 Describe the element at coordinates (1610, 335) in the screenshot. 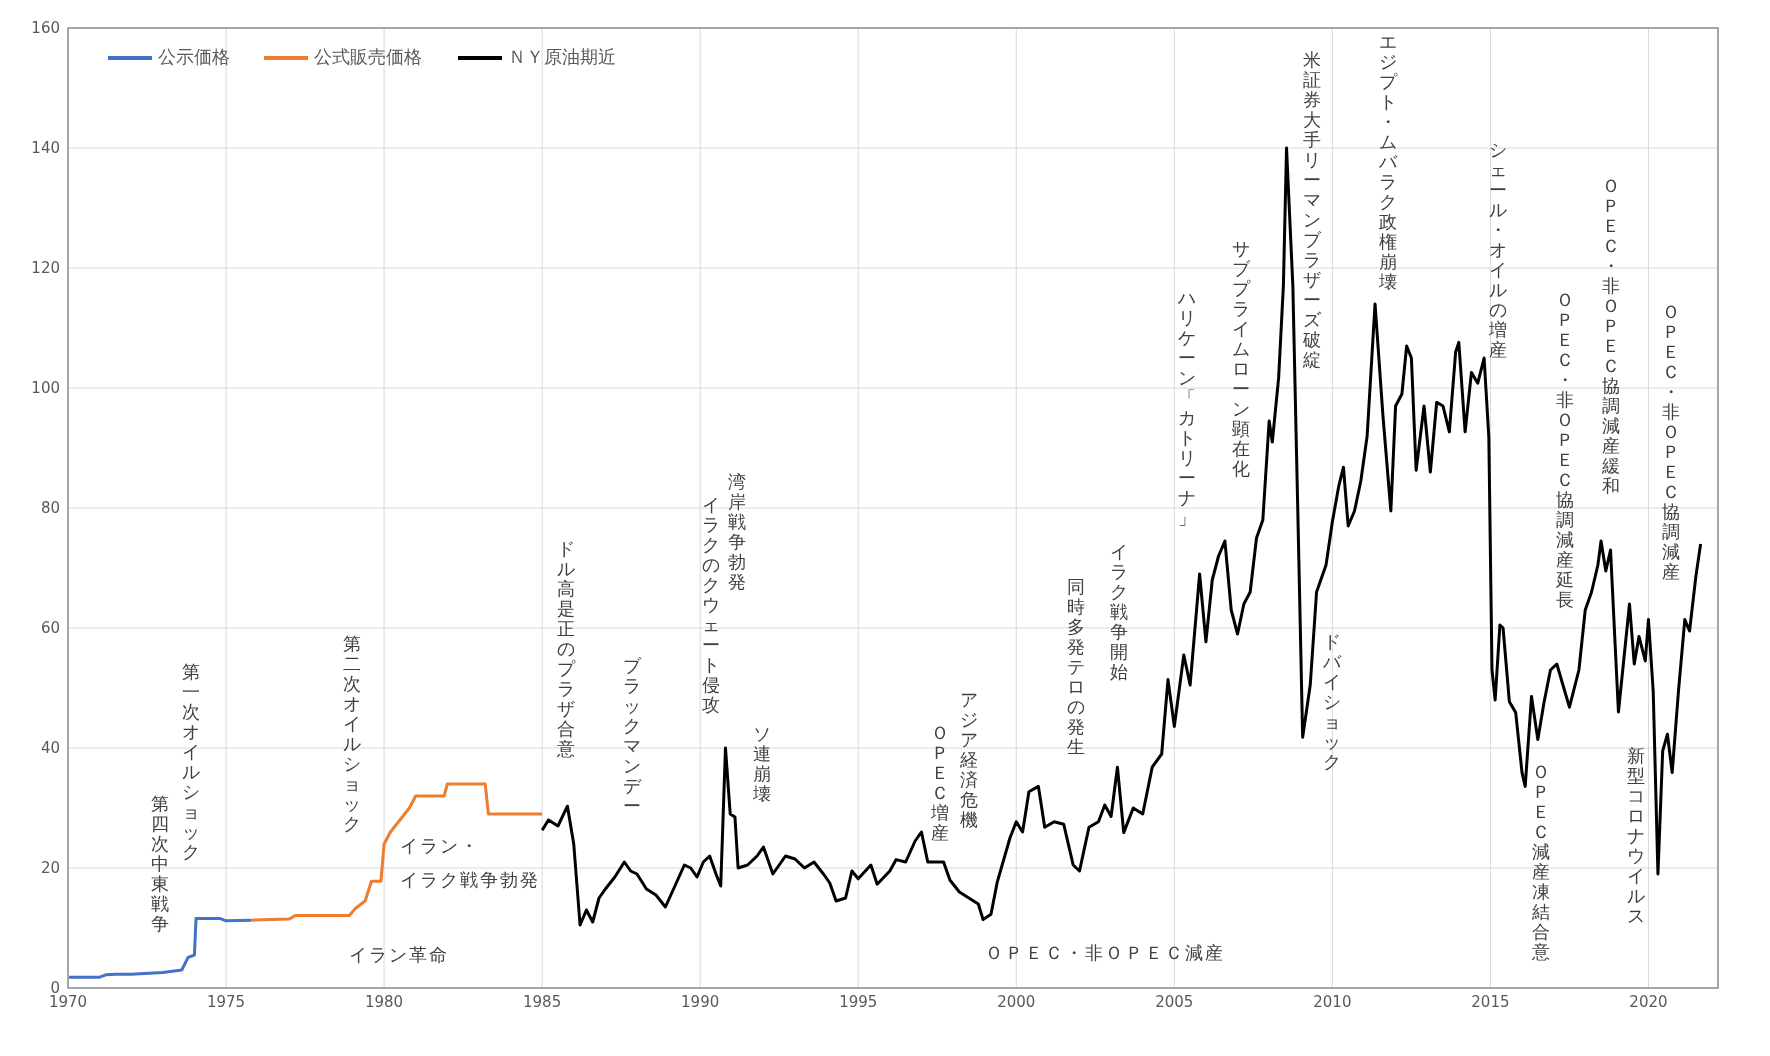

I see `text: ＯＰＥＣ・非ＯＰＥＣ協調減産緩和` at that location.